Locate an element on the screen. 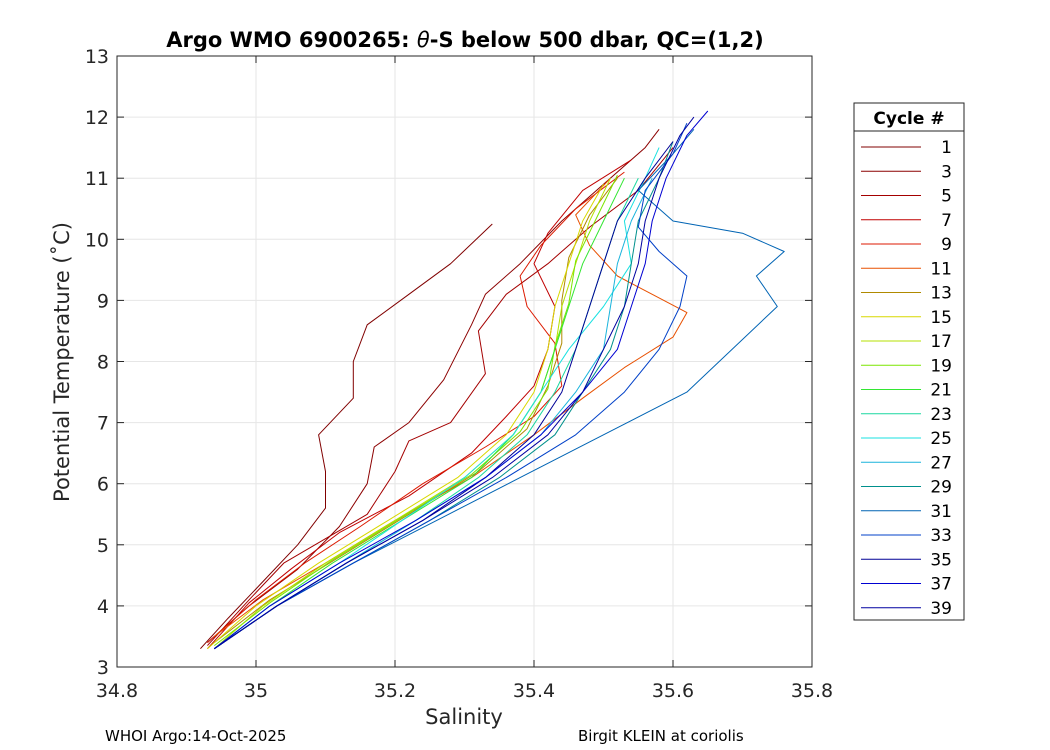  legend-label-cycle-7: 7 is located at coordinates (946, 221).